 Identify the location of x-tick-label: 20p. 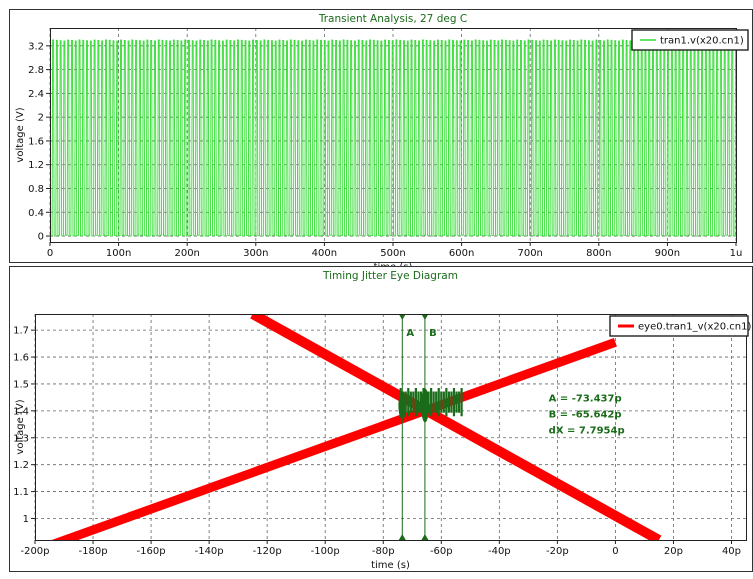
(673, 551).